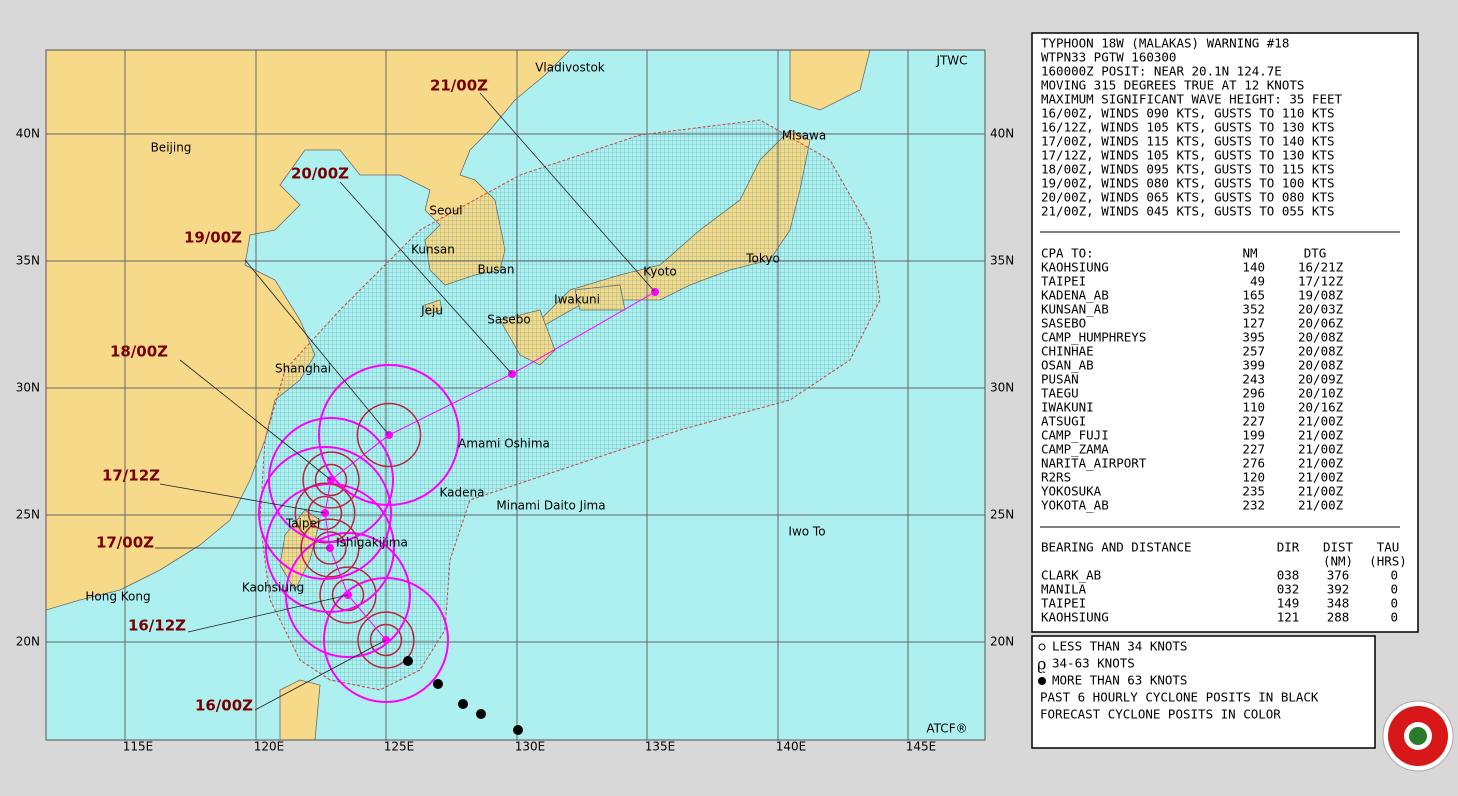  What do you see at coordinates (1188, 169) in the screenshot?
I see `warning-line: 18/00Z, WINDS 095 KTS, GUSTS TO 115 KTS` at bounding box center [1188, 169].